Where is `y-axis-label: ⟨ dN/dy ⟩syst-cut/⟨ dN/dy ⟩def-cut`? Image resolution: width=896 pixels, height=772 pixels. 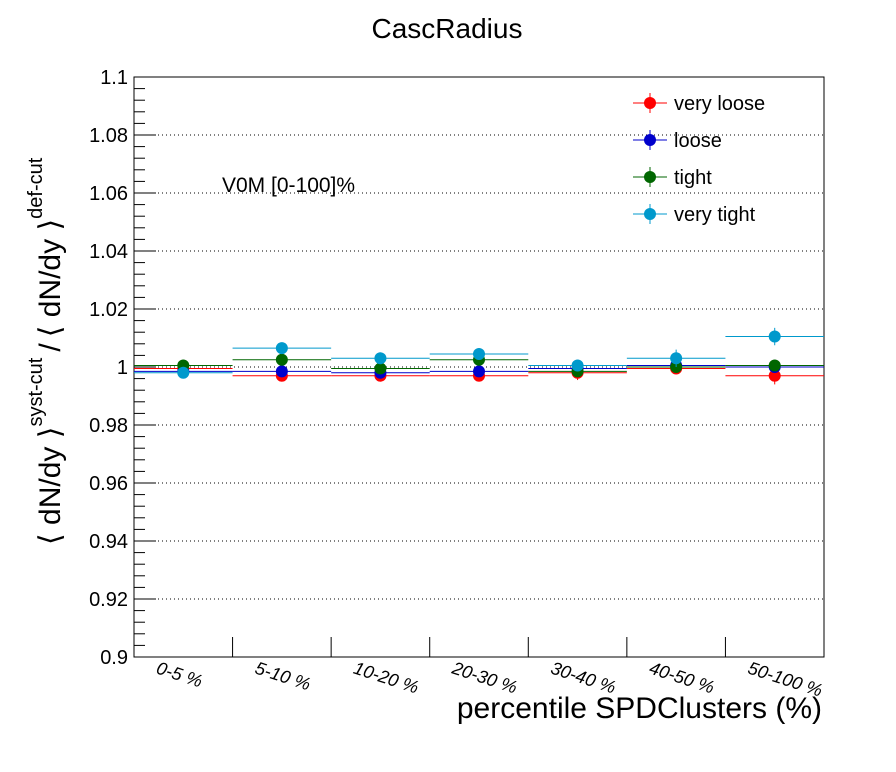 y-axis-label: ⟨ dN/dy ⟩syst-cut/⟨ dN/dy ⟩def-cut is located at coordinates (46, 351).